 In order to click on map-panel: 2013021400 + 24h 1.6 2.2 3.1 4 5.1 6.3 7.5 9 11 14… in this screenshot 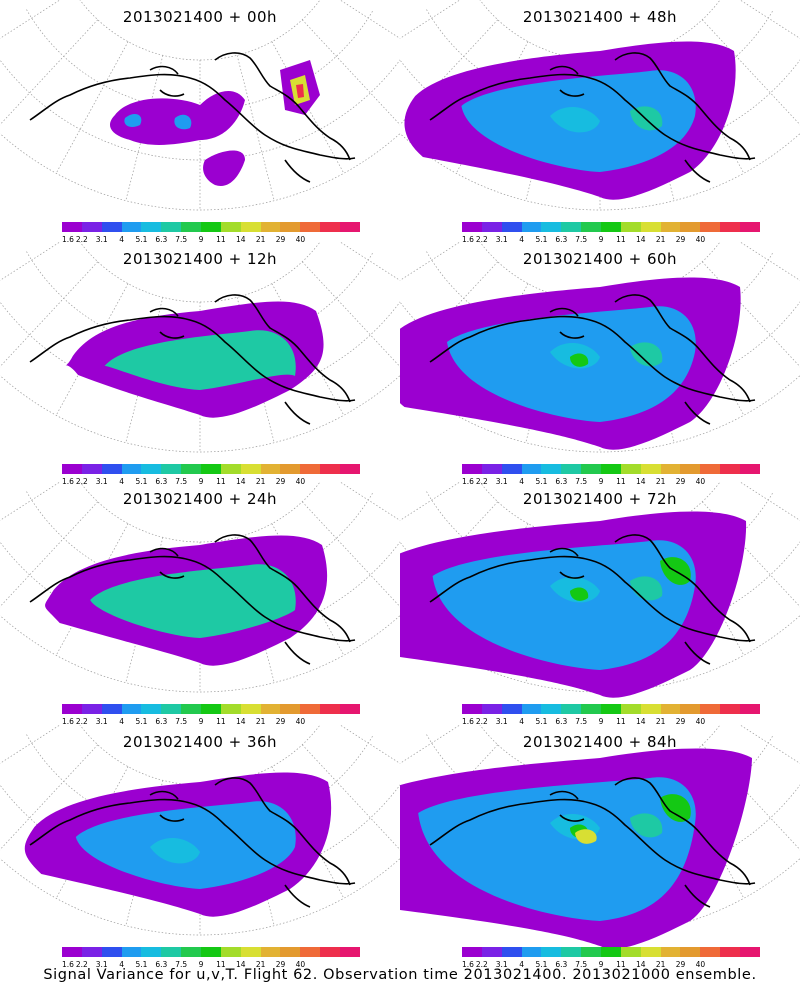, I will do `click(200, 604)`.